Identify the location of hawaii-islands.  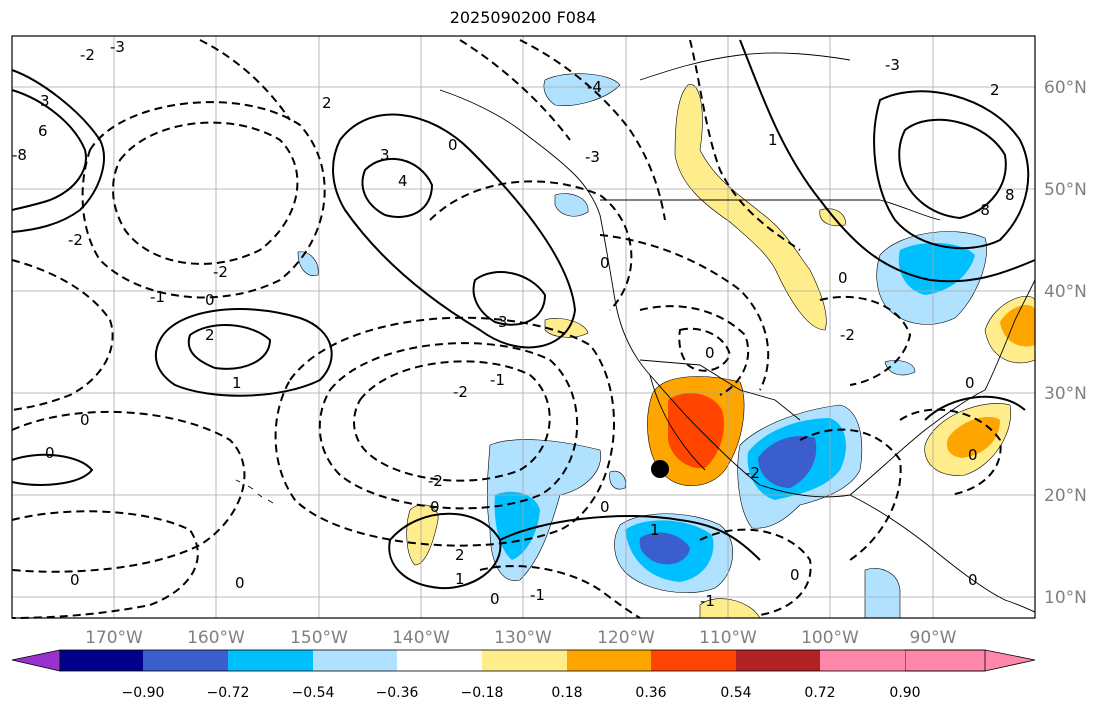
(254, 491).